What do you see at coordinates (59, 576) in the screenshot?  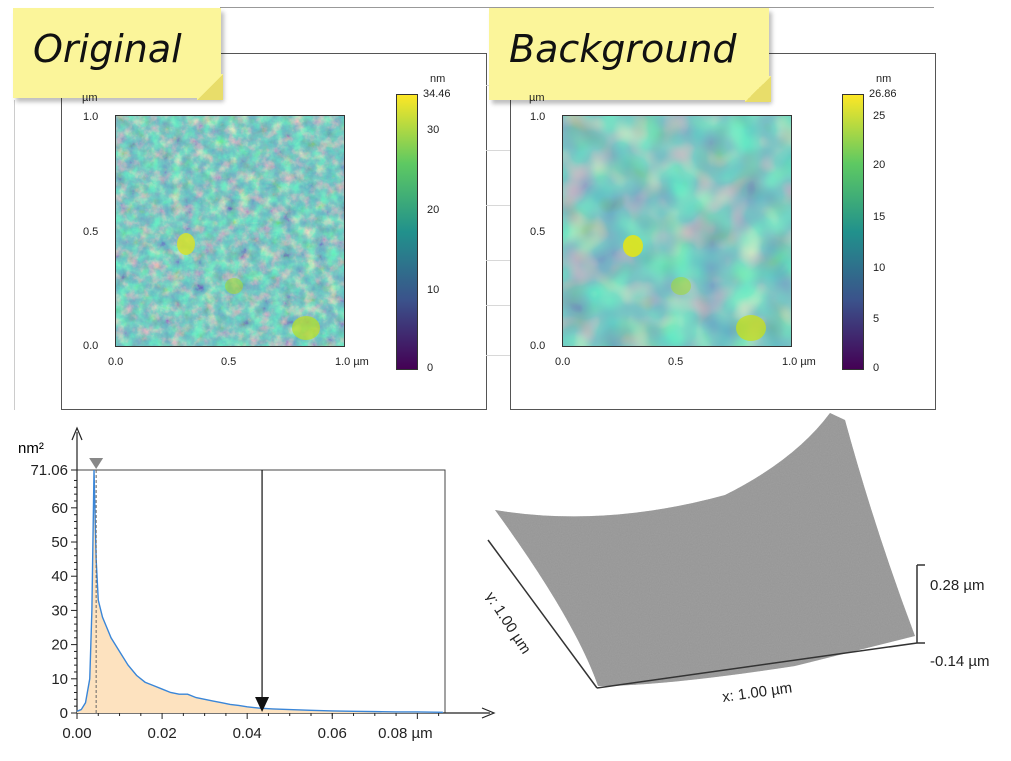 I see `psd-y-tick-label: 40` at bounding box center [59, 576].